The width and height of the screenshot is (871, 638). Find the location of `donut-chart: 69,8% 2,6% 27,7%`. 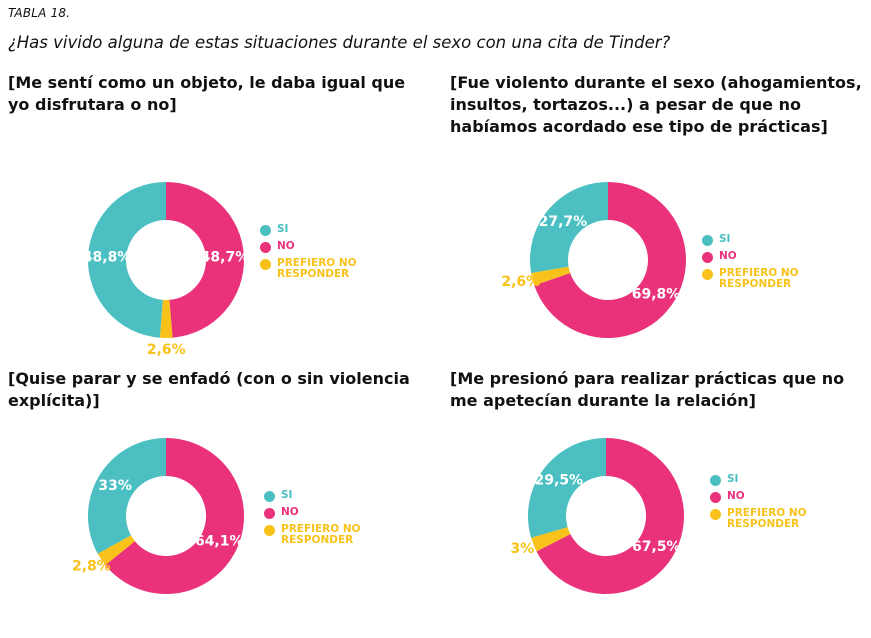

donut-chart: 69,8% 2,6% 27,7% is located at coordinates (593, 260).